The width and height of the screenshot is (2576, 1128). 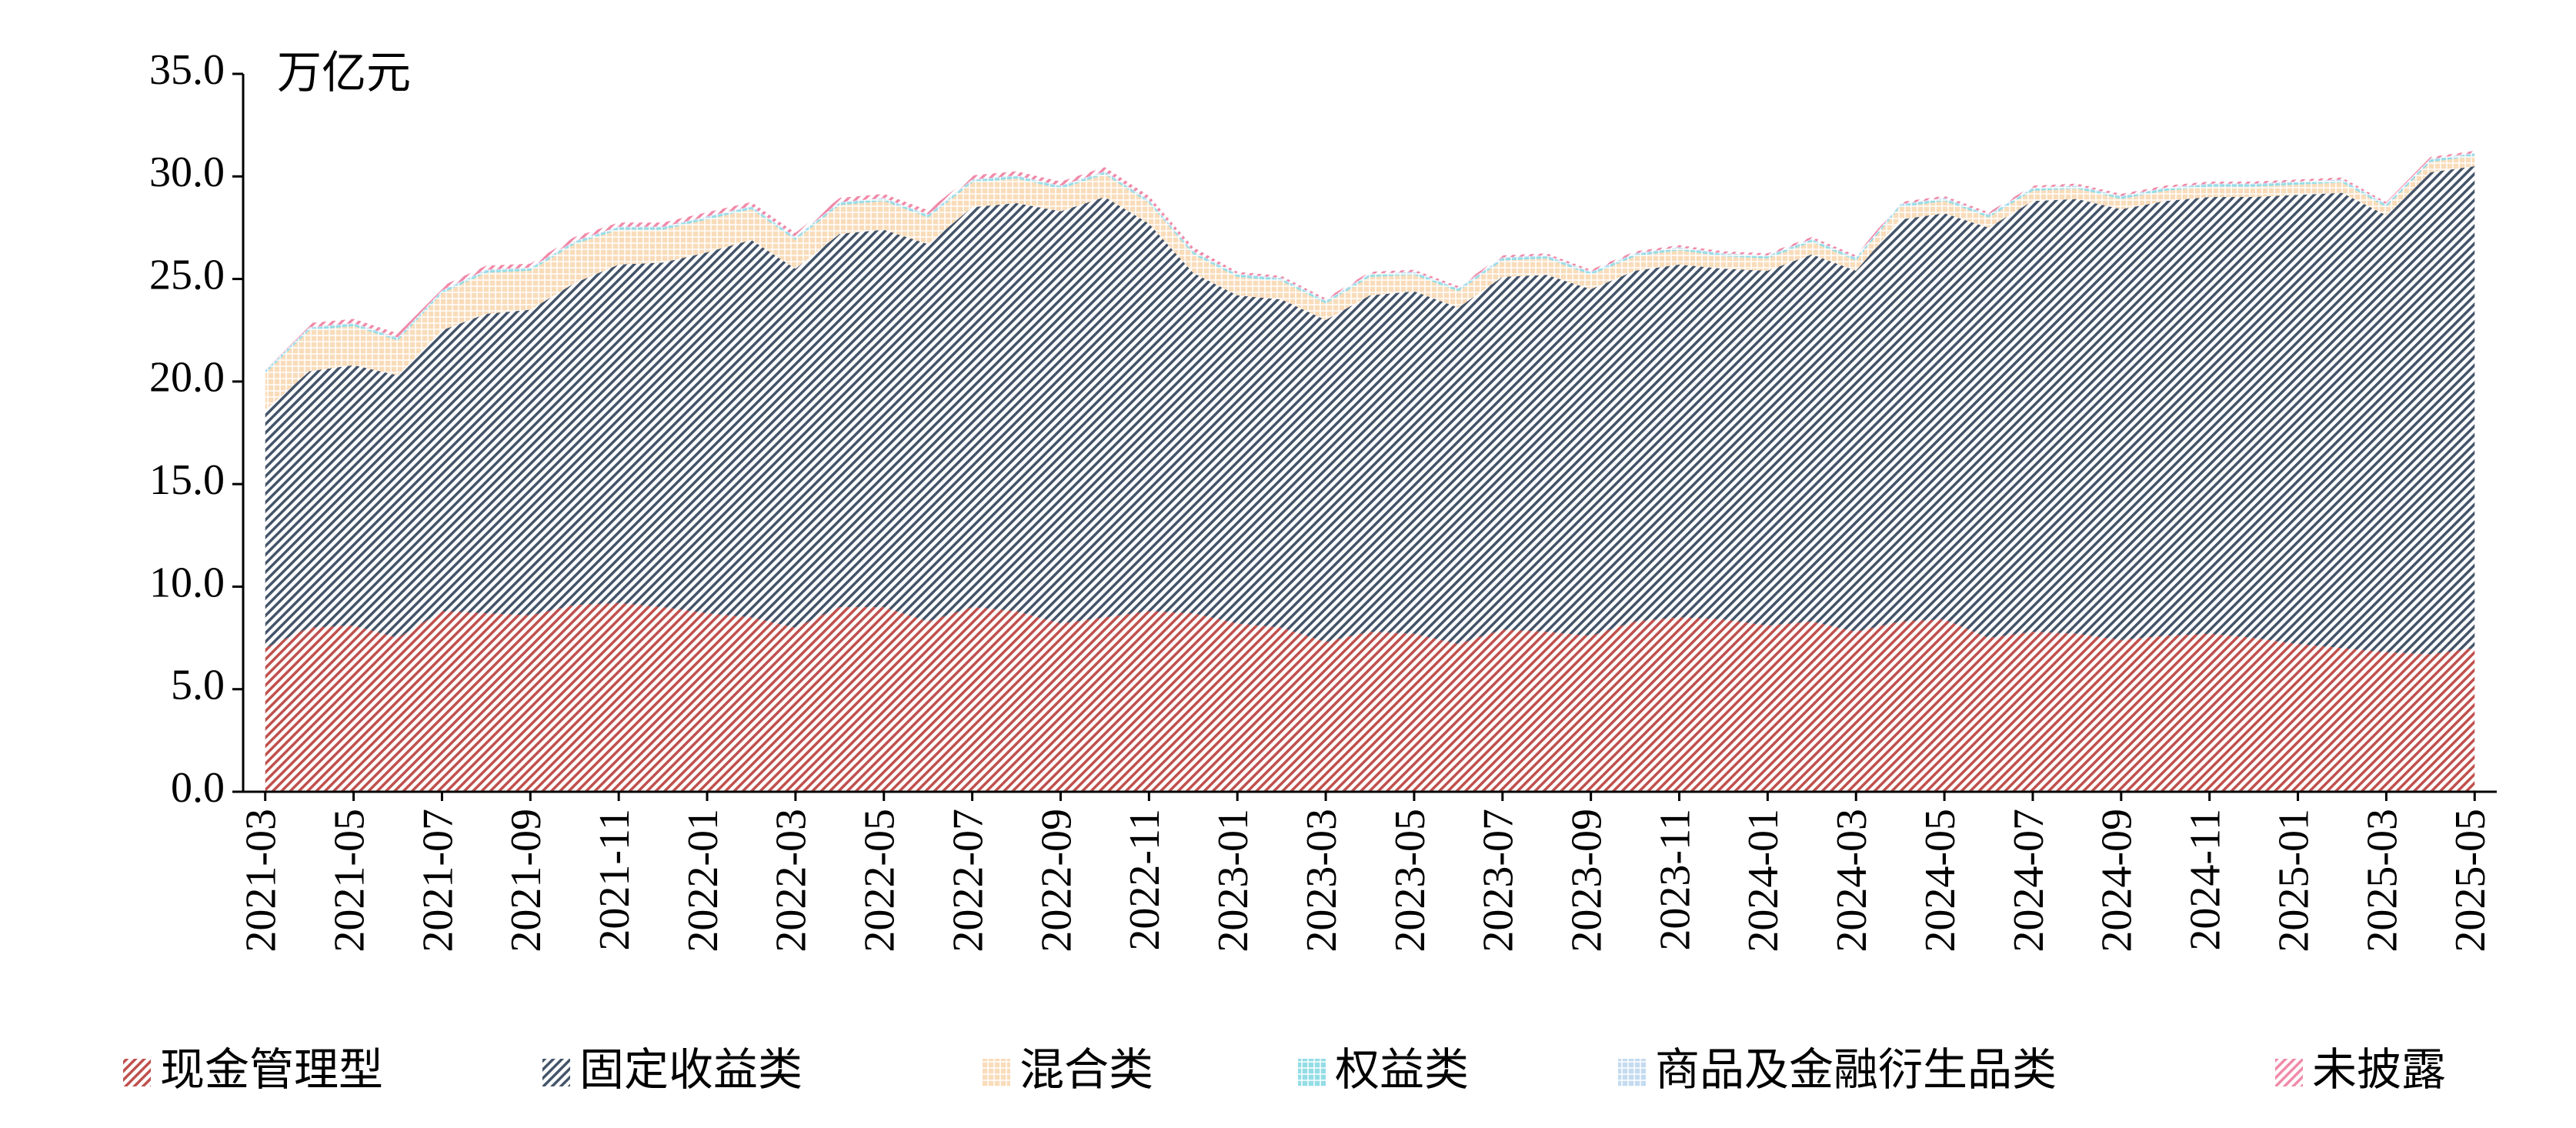 I want to click on x-tick-label: 2024-03, so click(x=1852, y=881).